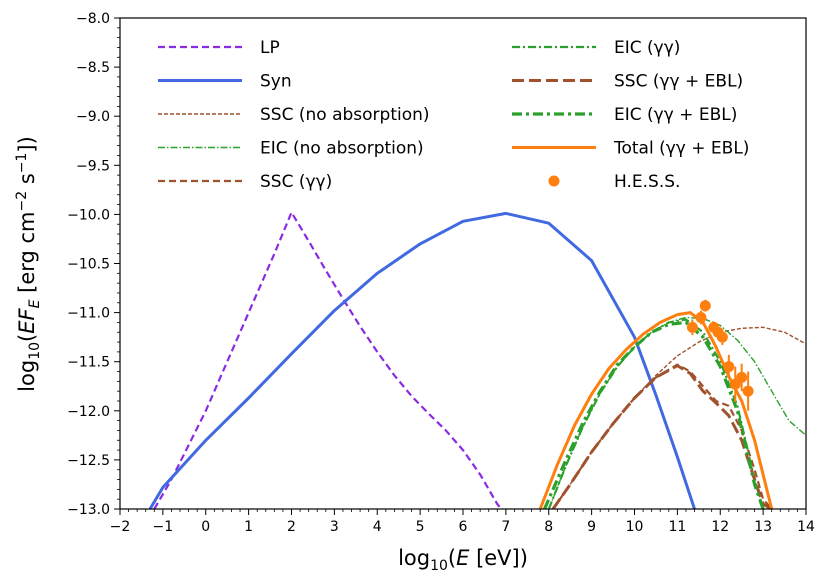 Image resolution: width=830 pixels, height=586 pixels. I want to click on y-tick-label: −8.5, so click(93, 68).